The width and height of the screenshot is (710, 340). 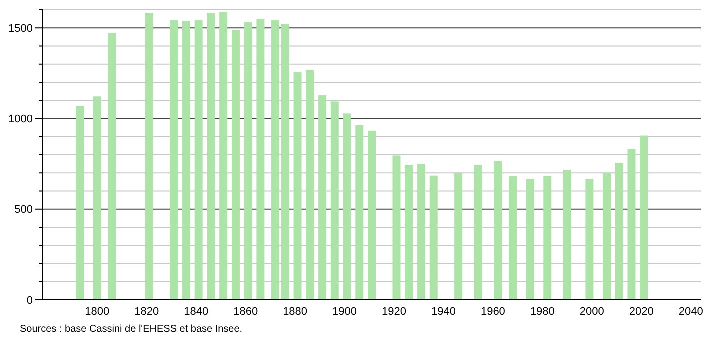 What do you see at coordinates (29, 300) in the screenshot?
I see `y-tick-label: 0` at bounding box center [29, 300].